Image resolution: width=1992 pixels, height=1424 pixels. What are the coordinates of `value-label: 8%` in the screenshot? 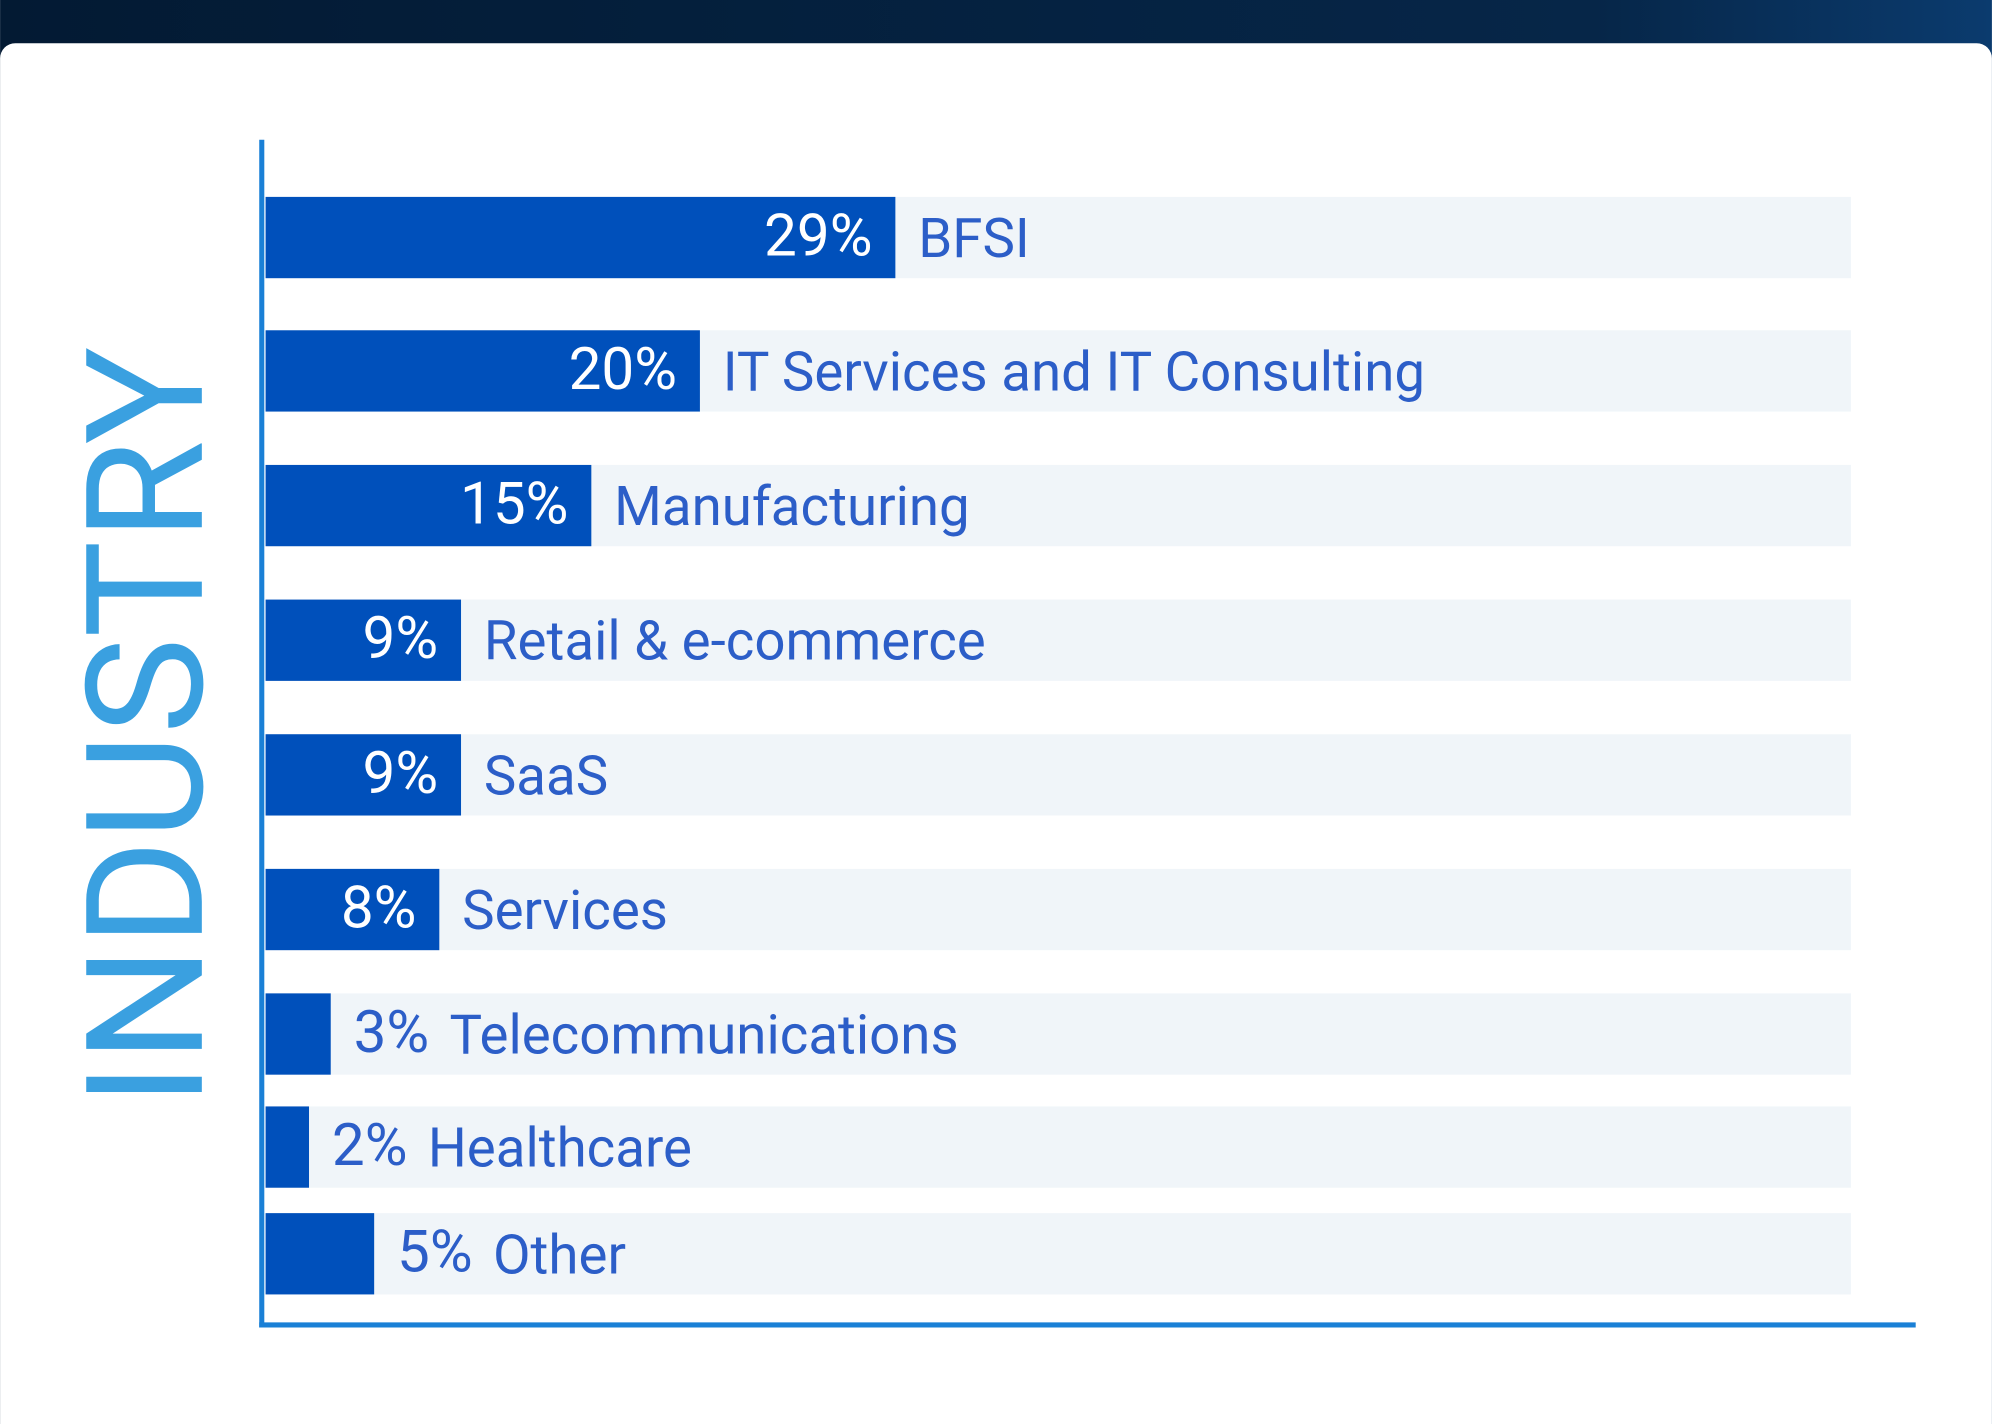 It's located at (379, 909).